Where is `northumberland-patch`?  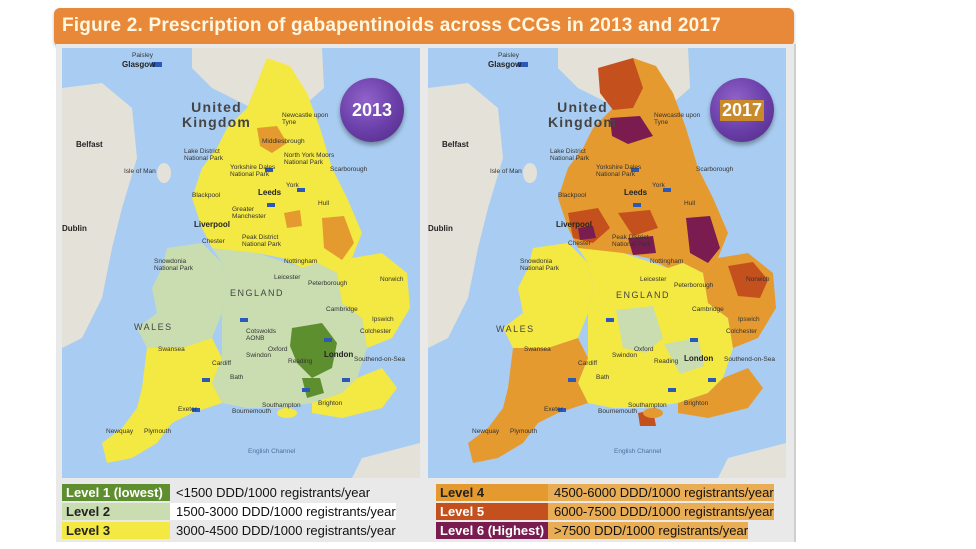 northumberland-patch is located at coordinates (620, 84).